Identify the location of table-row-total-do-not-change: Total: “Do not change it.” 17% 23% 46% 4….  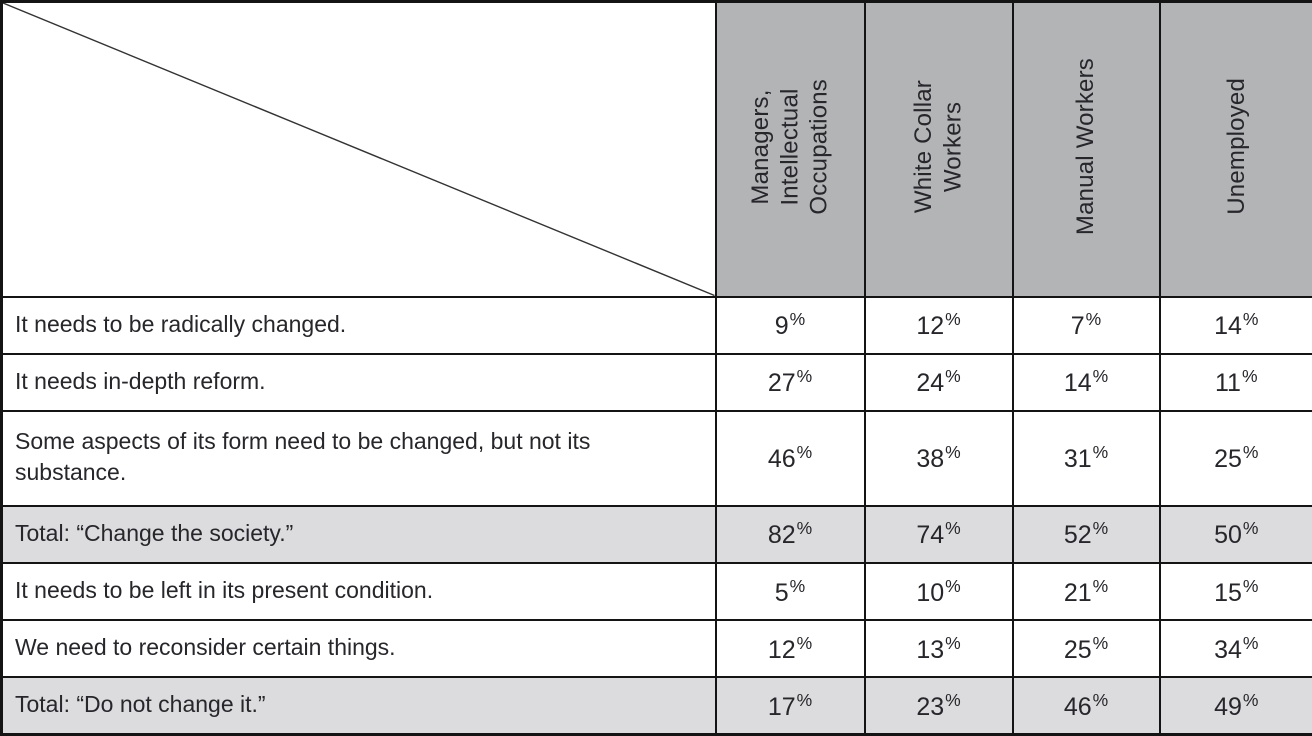
(656, 706).